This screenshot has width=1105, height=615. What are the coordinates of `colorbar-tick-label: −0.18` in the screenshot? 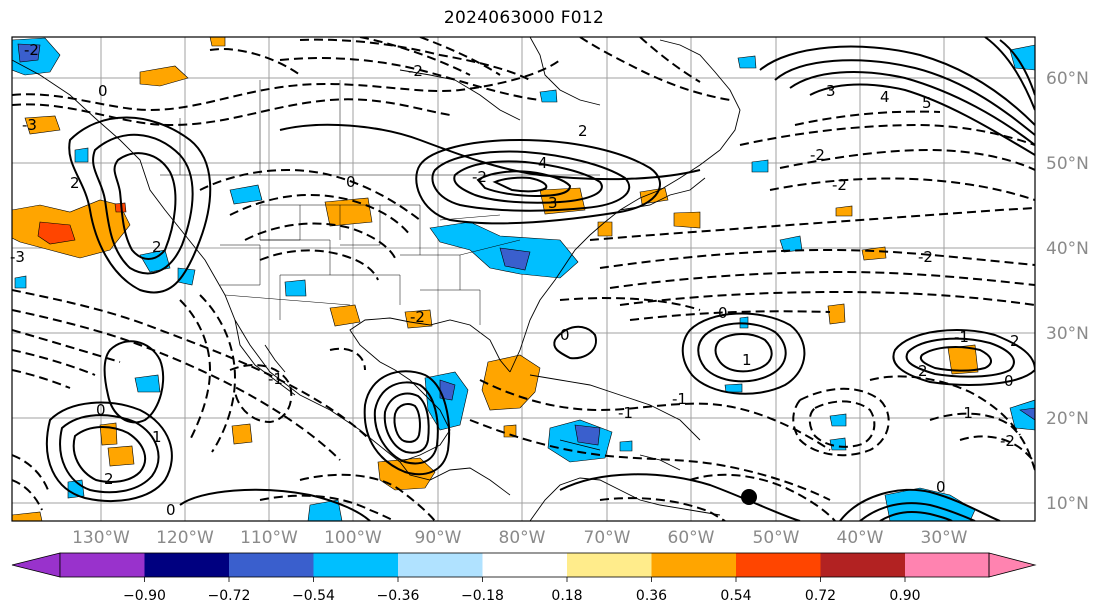 It's located at (482, 596).